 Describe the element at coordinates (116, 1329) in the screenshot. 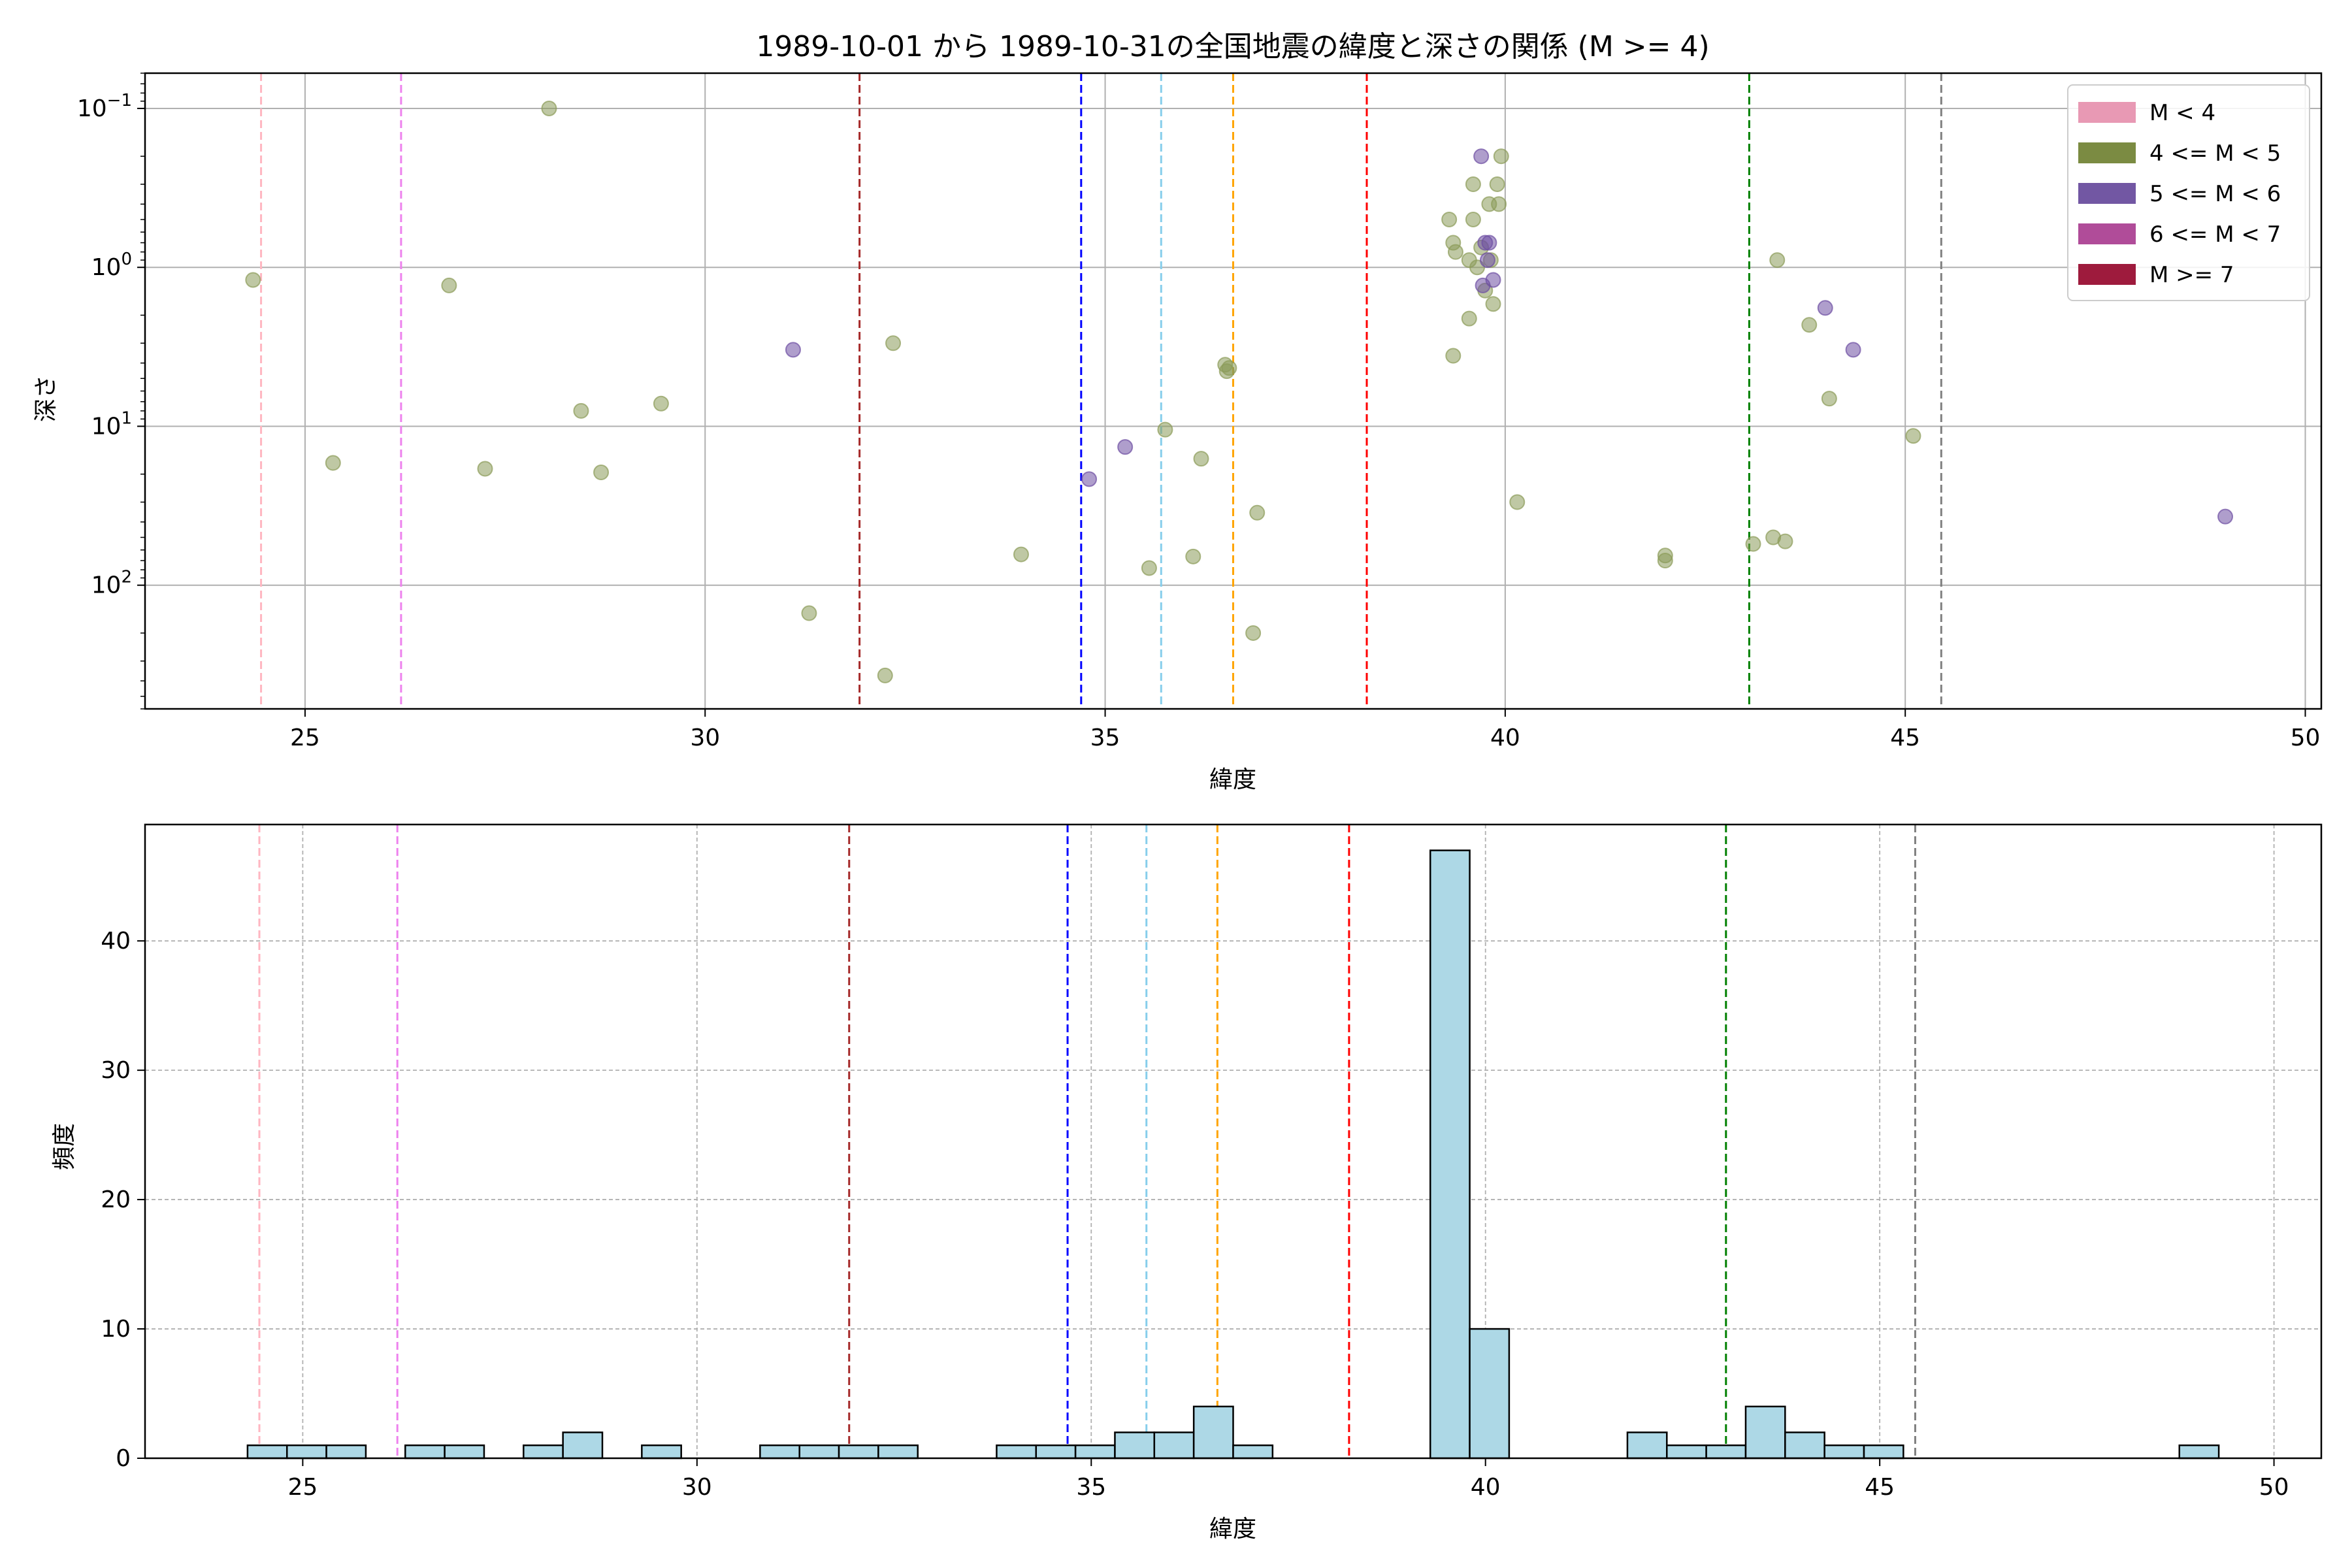

I see `histogram-y-tick-label: 10` at that location.